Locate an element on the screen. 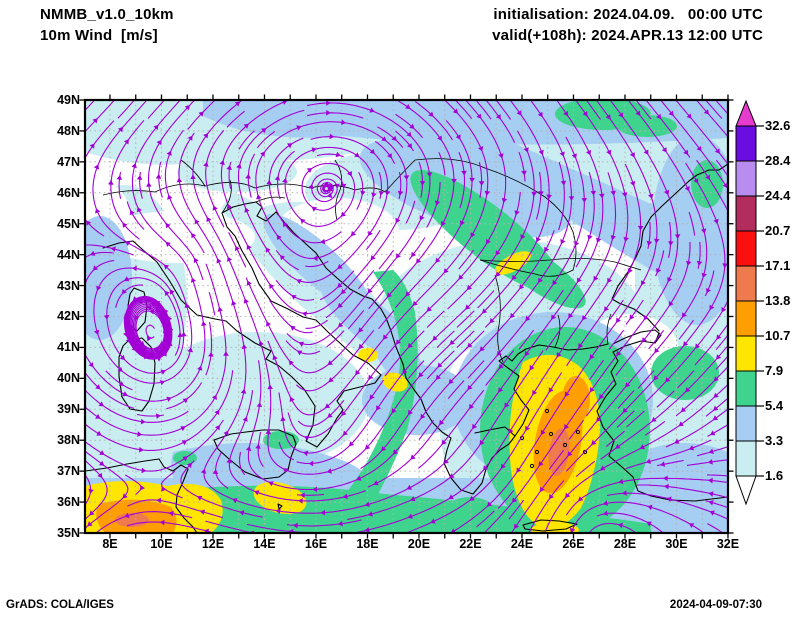 This screenshot has height=618, width=800. lat-label-44N: 44N is located at coordinates (68, 254).